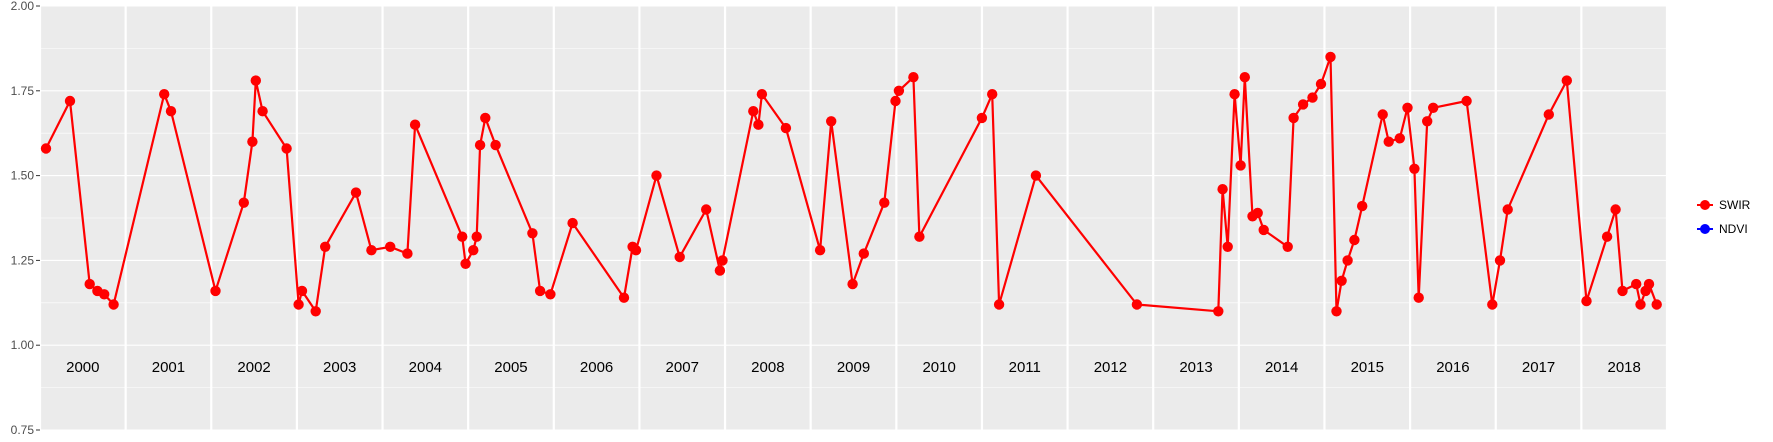 This screenshot has width=1773, height=442. Describe the element at coordinates (1110, 367) in the screenshot. I see `year-label: 2012` at that location.